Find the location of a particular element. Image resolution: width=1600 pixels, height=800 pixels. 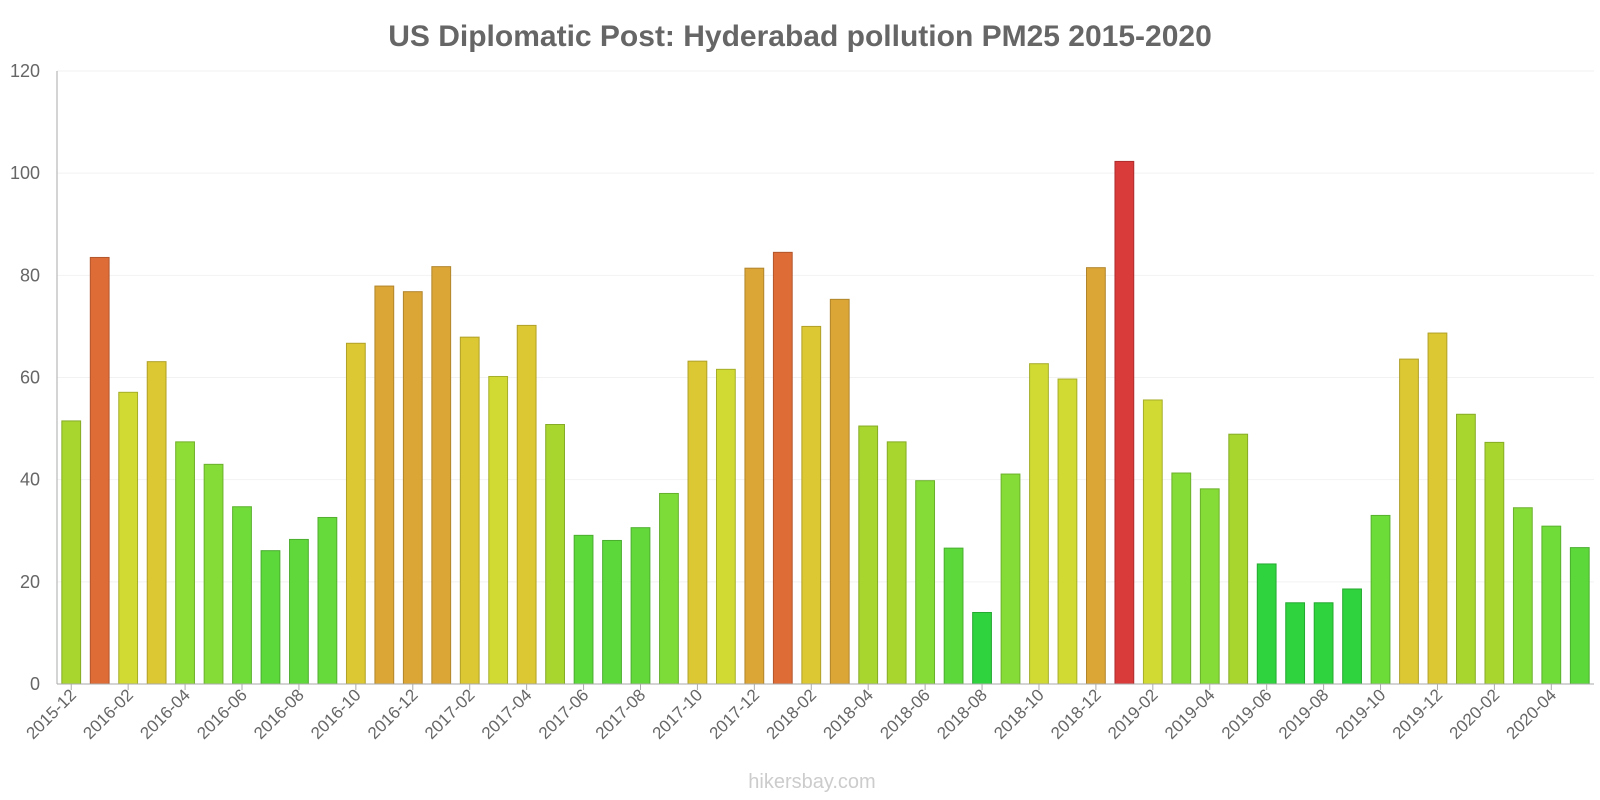

x-tick-label: 2016-12 is located at coordinates (393, 714).